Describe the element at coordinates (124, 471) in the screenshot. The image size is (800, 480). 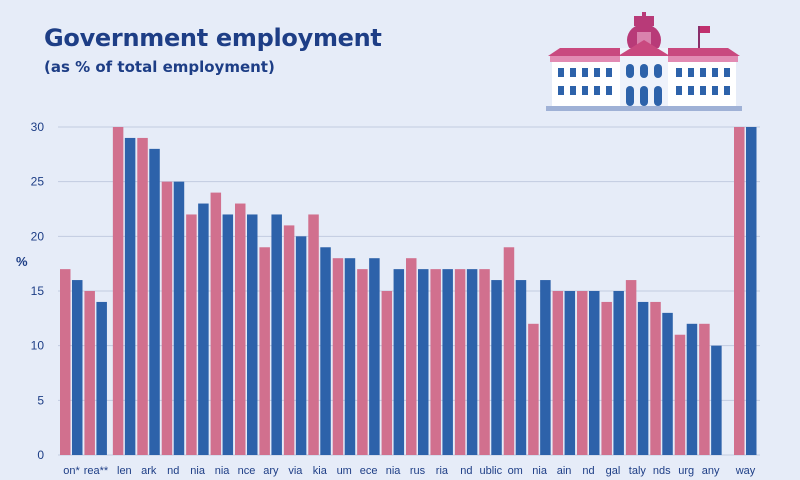
I see `x-category-label: len` at that location.